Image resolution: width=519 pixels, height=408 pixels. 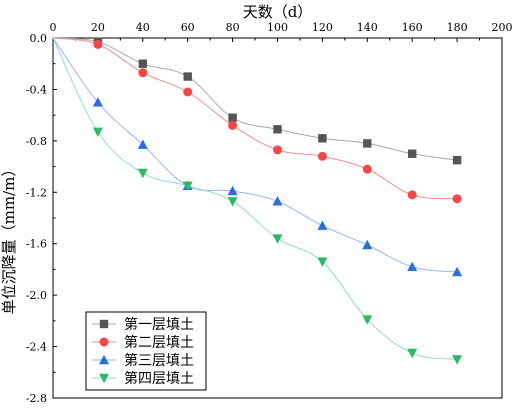 What do you see at coordinates (36, 89) in the screenshot?
I see `y-tick-label: -0.4` at bounding box center [36, 89].